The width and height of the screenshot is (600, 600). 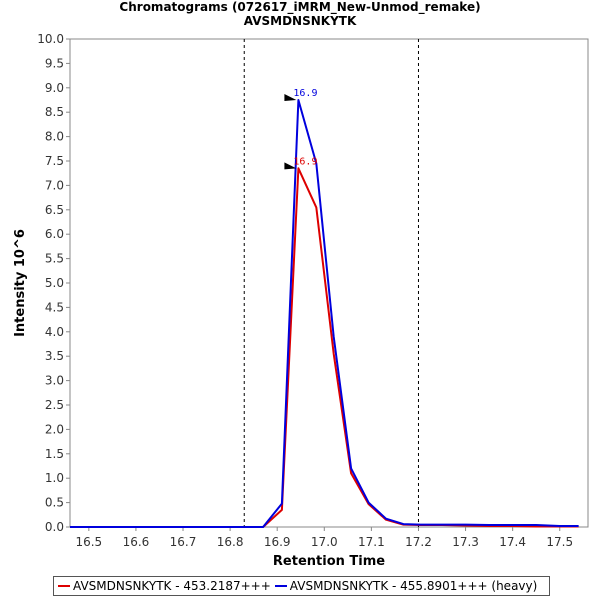 I want to click on y-tick-label: 4.5, so click(x=54, y=307).